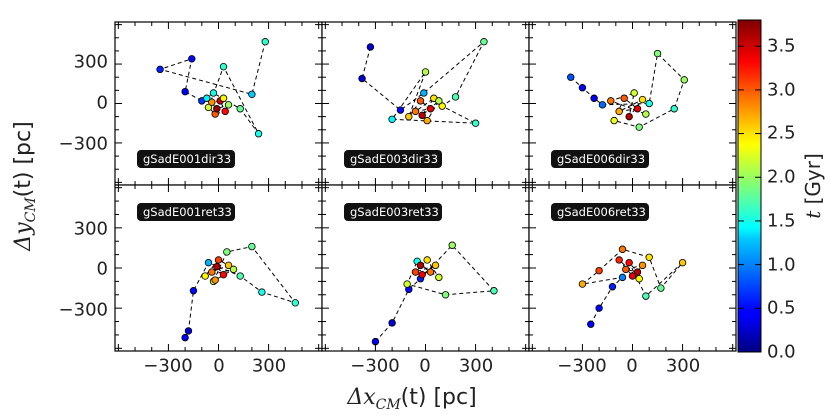  I want to click on y-tick-label: −300, so click(83, 310).